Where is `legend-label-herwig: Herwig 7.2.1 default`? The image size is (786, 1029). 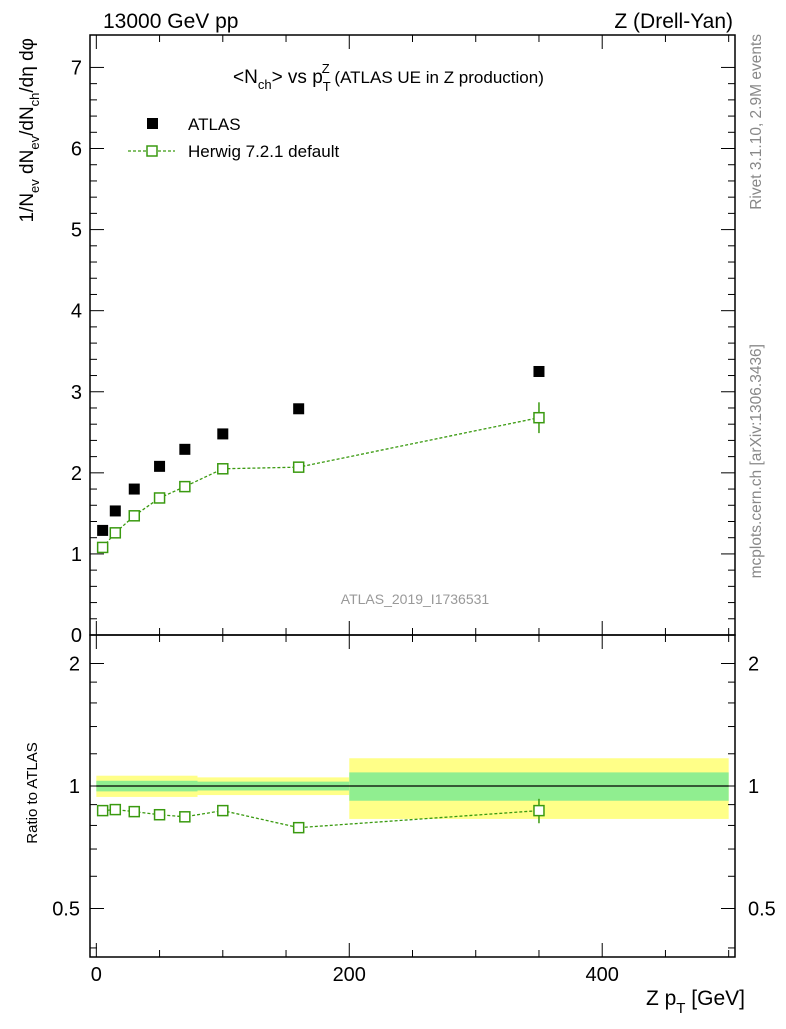 legend-label-herwig: Herwig 7.2.1 default is located at coordinates (263, 151).